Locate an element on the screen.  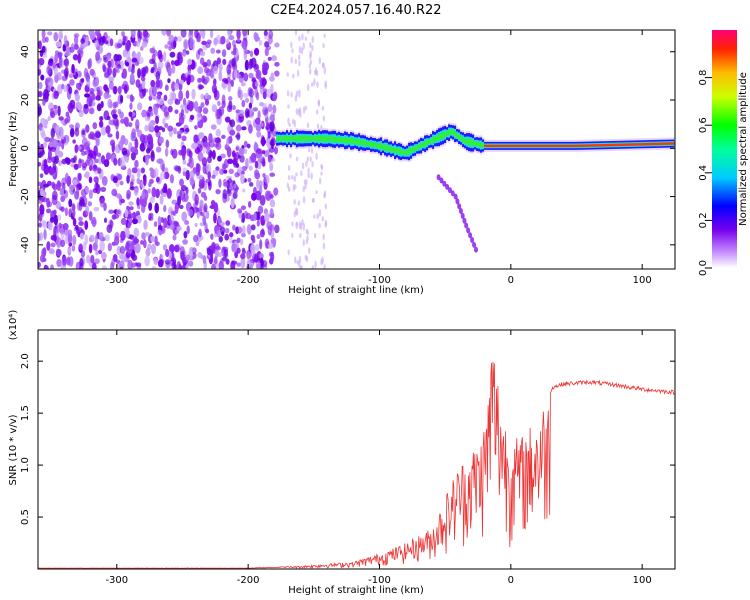
colorbar-tick-label: 0.4 is located at coordinates (703, 173).